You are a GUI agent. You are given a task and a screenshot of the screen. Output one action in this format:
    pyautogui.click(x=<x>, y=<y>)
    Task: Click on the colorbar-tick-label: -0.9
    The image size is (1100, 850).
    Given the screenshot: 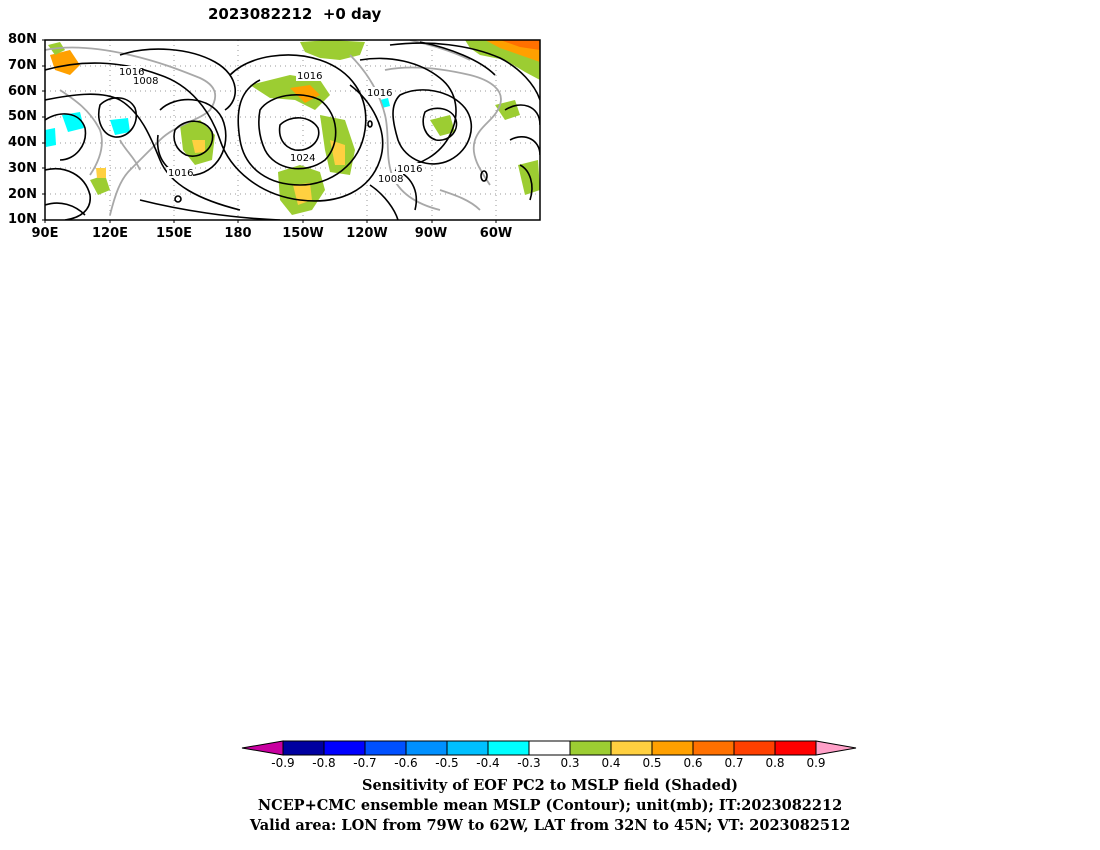 What is the action you would take?
    pyautogui.click(x=283, y=763)
    